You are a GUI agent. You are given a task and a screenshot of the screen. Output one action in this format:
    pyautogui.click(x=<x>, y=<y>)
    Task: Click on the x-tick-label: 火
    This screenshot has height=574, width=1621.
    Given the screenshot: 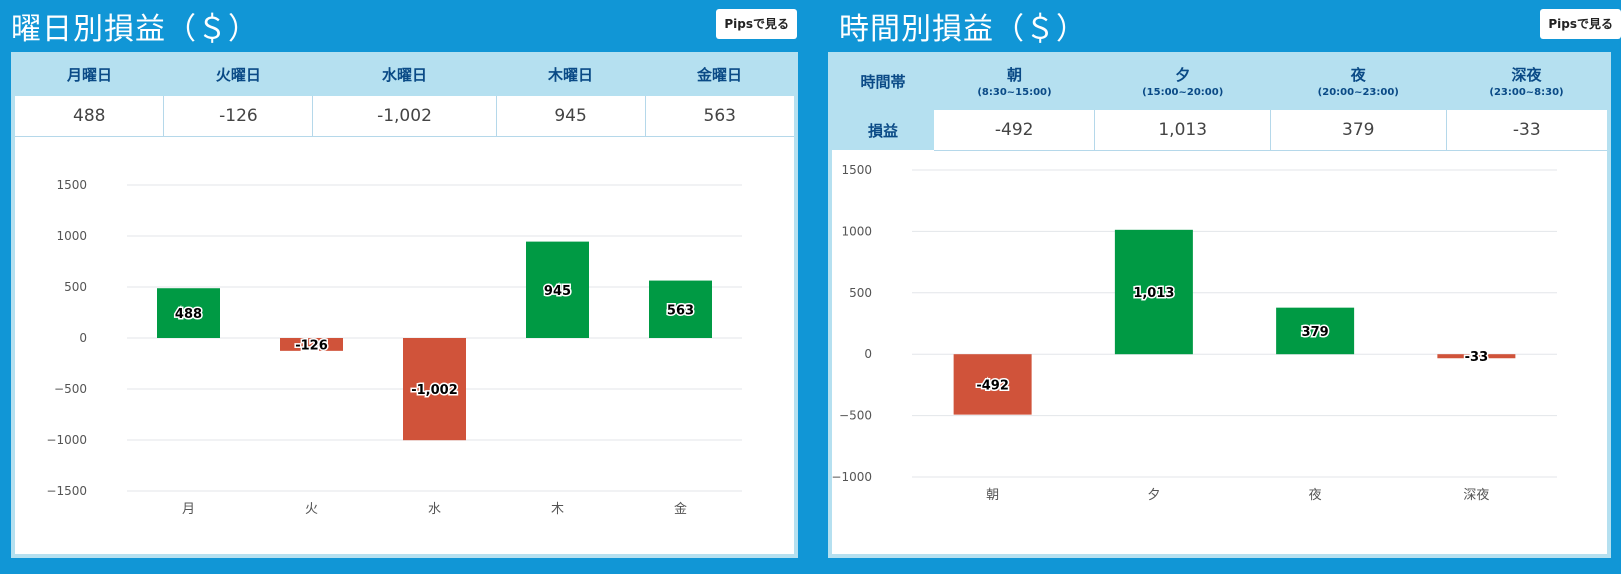 What is the action you would take?
    pyautogui.click(x=311, y=509)
    